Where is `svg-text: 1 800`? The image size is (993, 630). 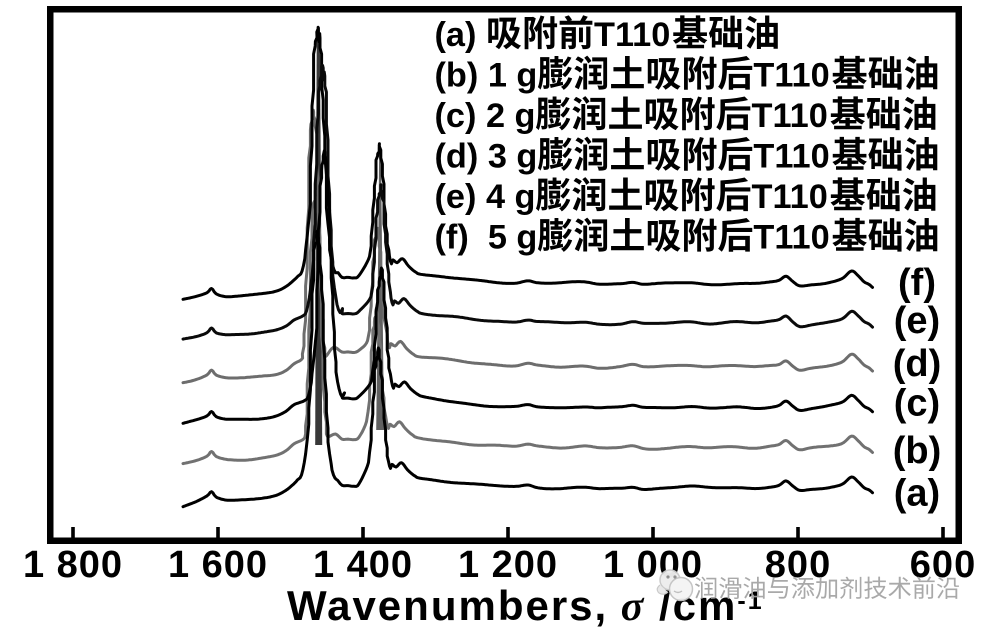 svg-text: 1 800 is located at coordinates (73, 565).